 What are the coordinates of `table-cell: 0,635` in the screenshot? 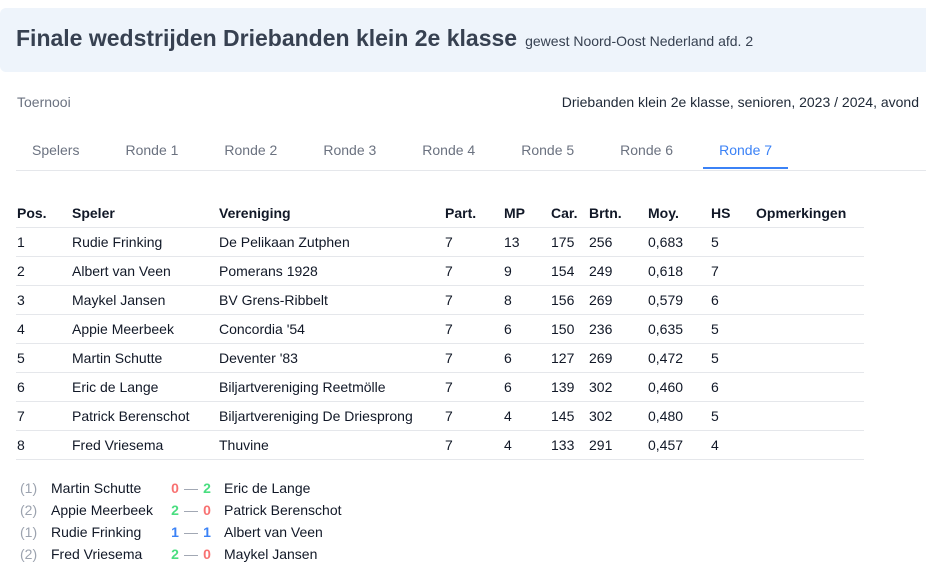 It's located at (678, 329).